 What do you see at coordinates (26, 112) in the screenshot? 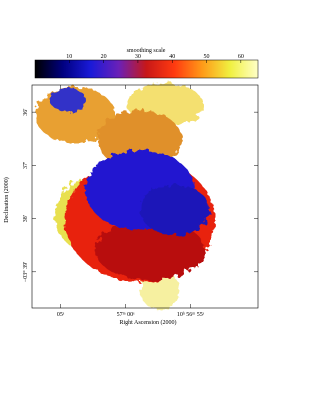
I see `y-tick-label: 36′` at bounding box center [26, 112].